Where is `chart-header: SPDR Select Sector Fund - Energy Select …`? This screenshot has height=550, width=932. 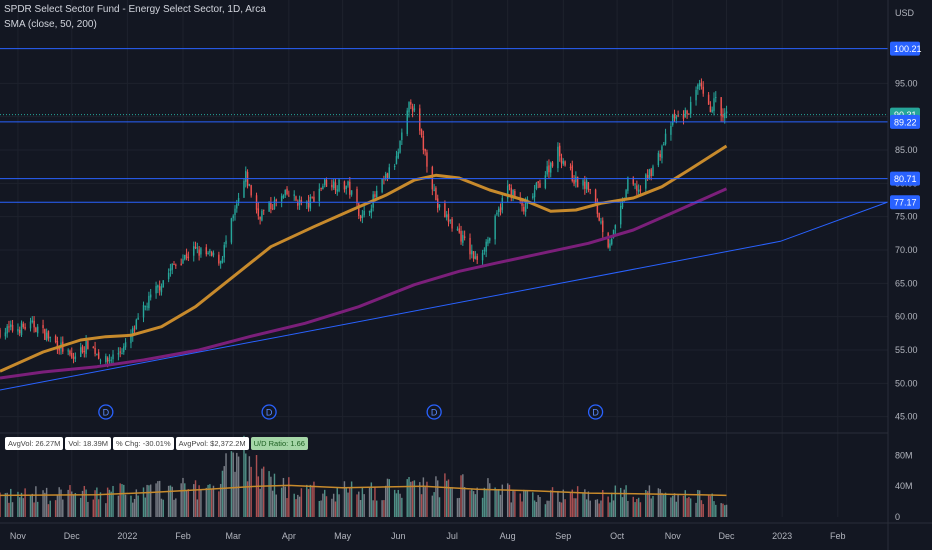
chart-header: SPDR Select Sector Fund - Energy Select … is located at coordinates (135, 17).